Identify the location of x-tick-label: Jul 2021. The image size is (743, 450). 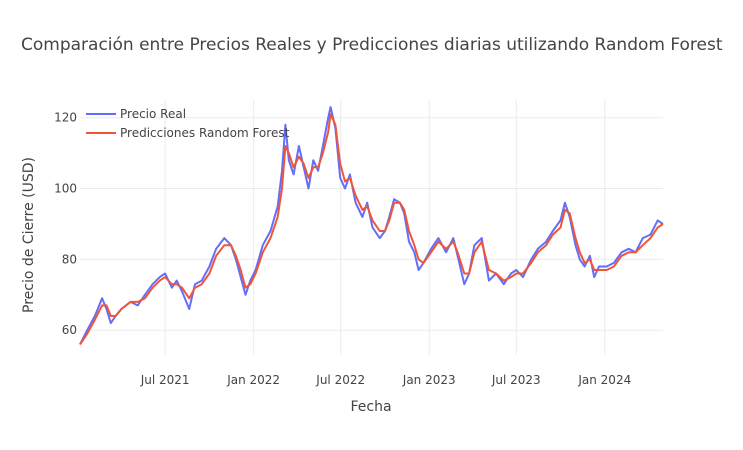
(165, 380).